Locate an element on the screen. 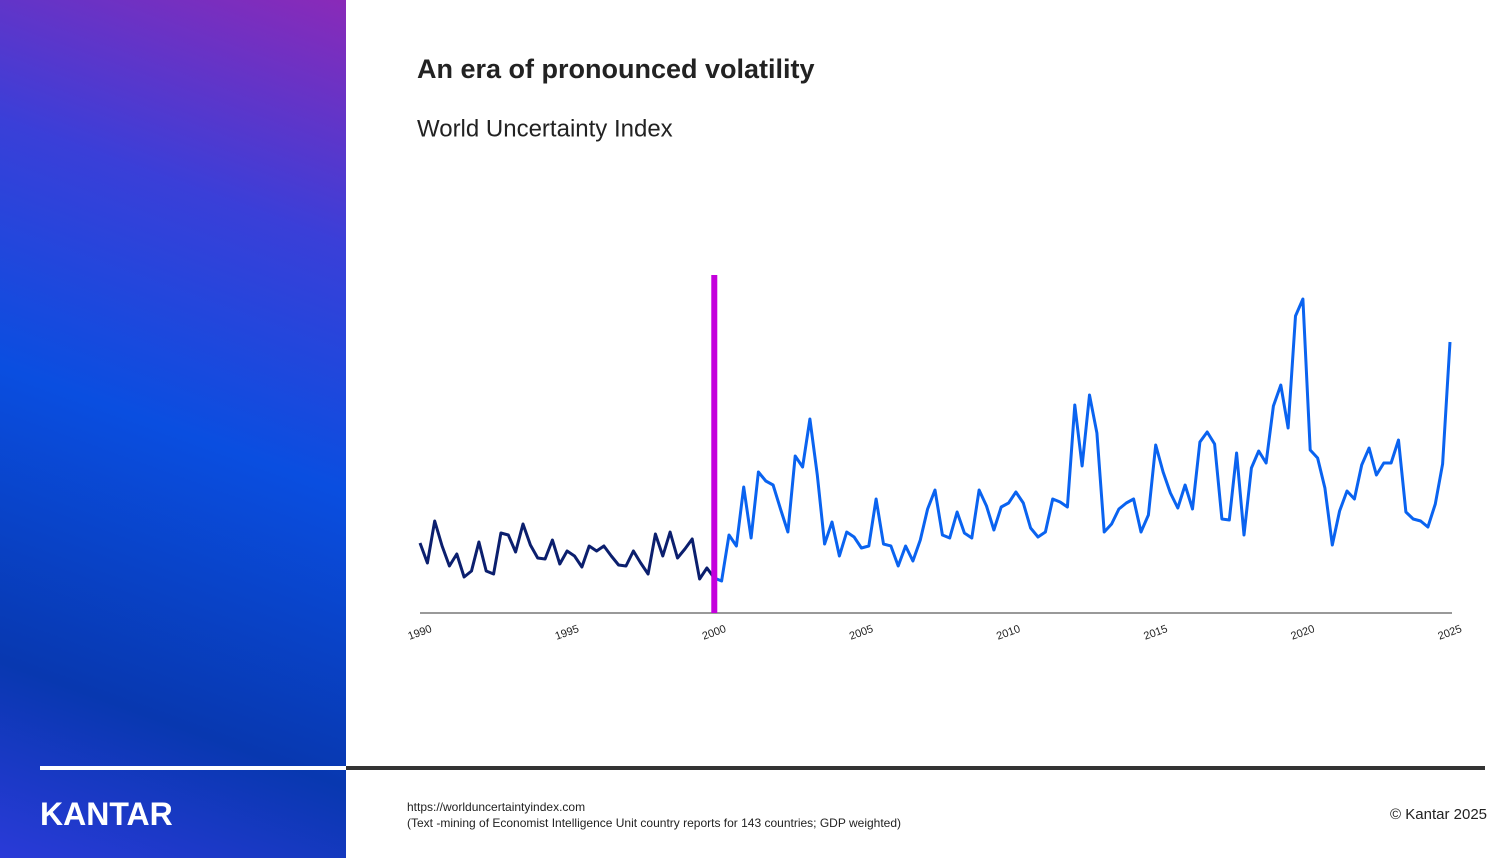 This screenshot has width=1500, height=858. chart-subtitle: World Uncertainty Index is located at coordinates (545, 128).